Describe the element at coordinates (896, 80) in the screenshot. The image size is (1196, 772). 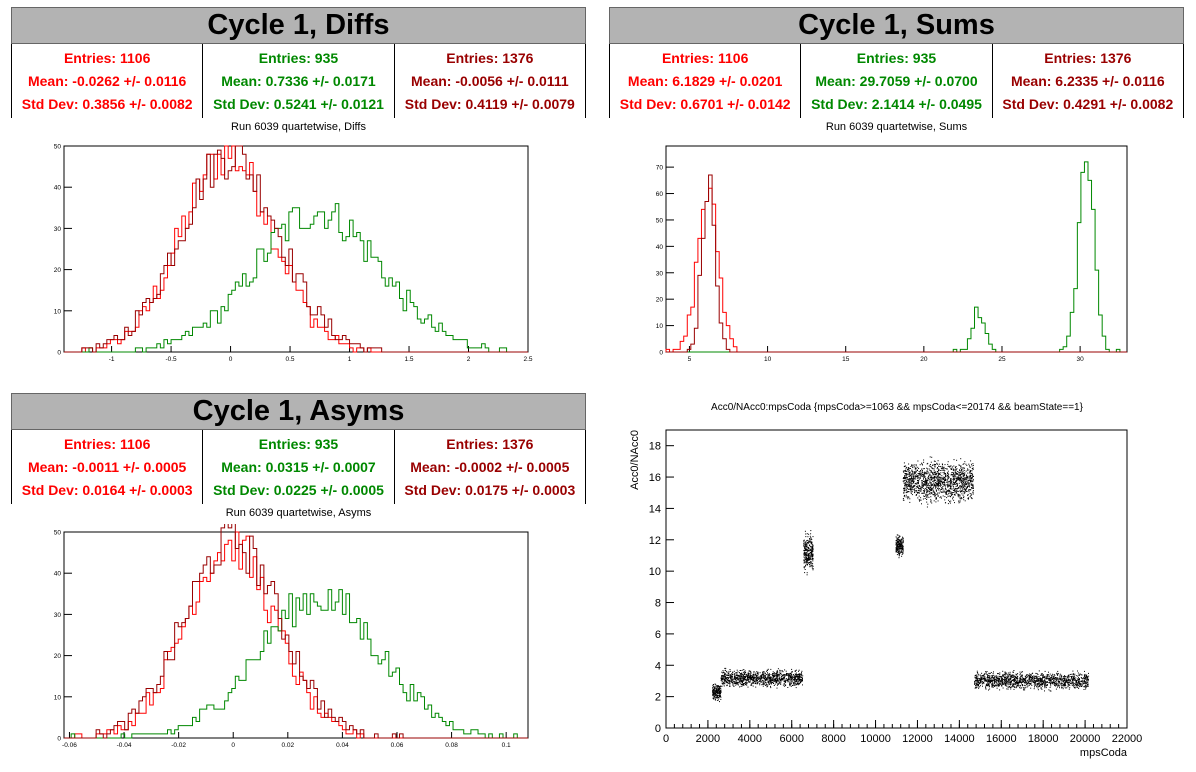
I see `stat-mean: Mean: 29.7059 +/- 0.0700` at that location.